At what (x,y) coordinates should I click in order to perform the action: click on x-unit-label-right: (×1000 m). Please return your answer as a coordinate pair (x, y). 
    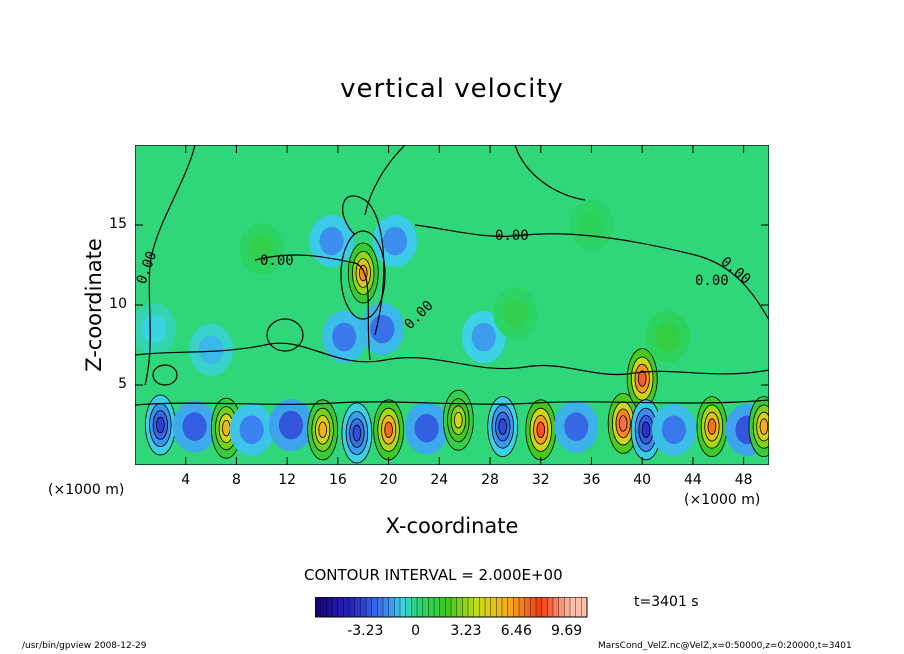
    Looking at the image, I should click on (722, 500).